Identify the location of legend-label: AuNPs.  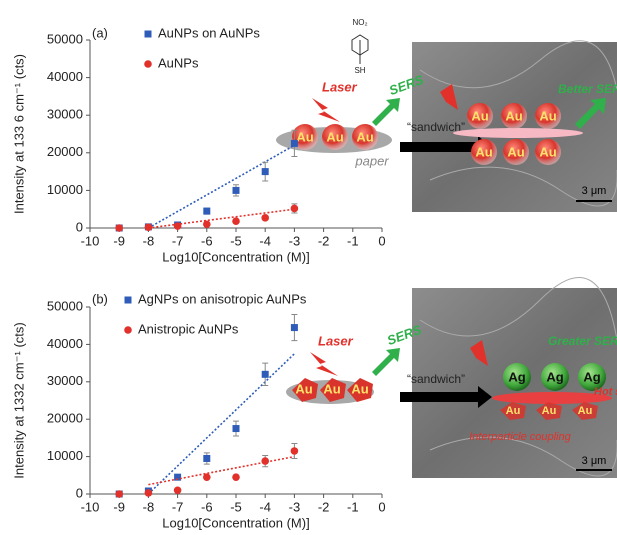
(178, 62).